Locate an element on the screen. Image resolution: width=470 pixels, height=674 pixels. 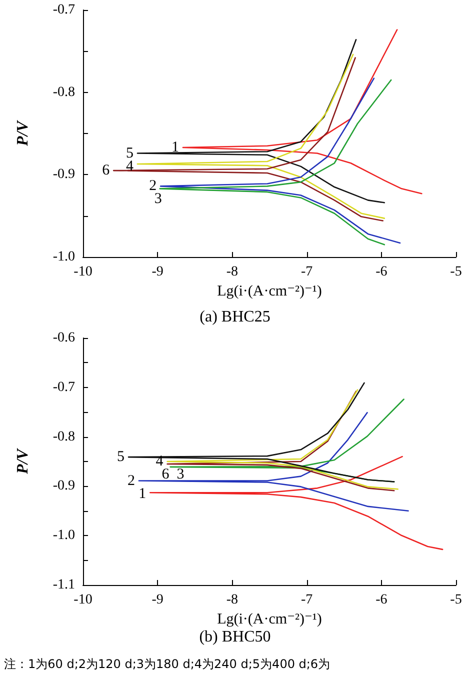
text: (b) BHC50 is located at coordinates (235, 637).